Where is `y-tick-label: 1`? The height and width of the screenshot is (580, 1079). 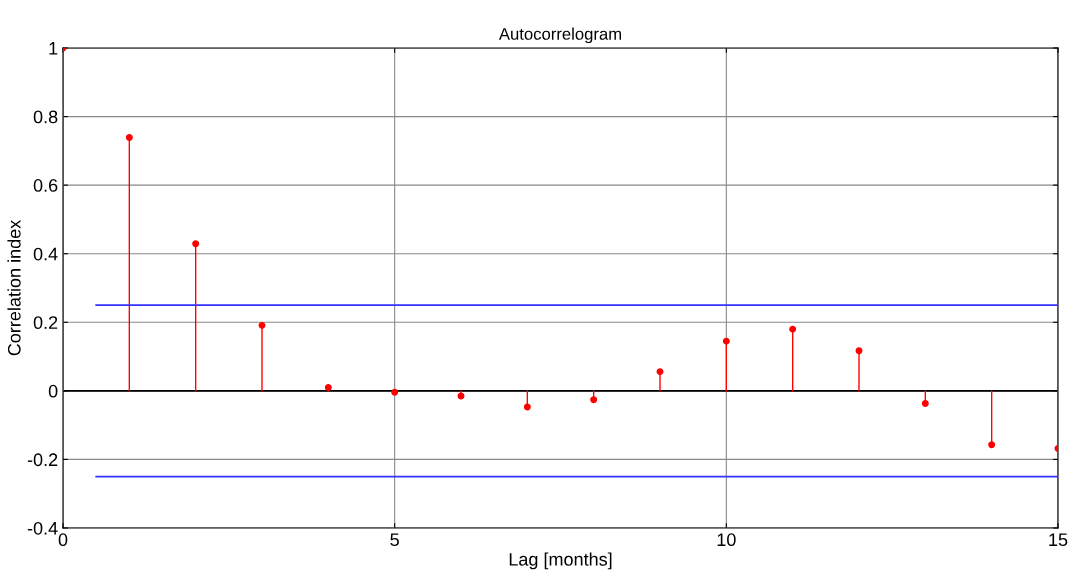
y-tick-label: 1 is located at coordinates (53, 48).